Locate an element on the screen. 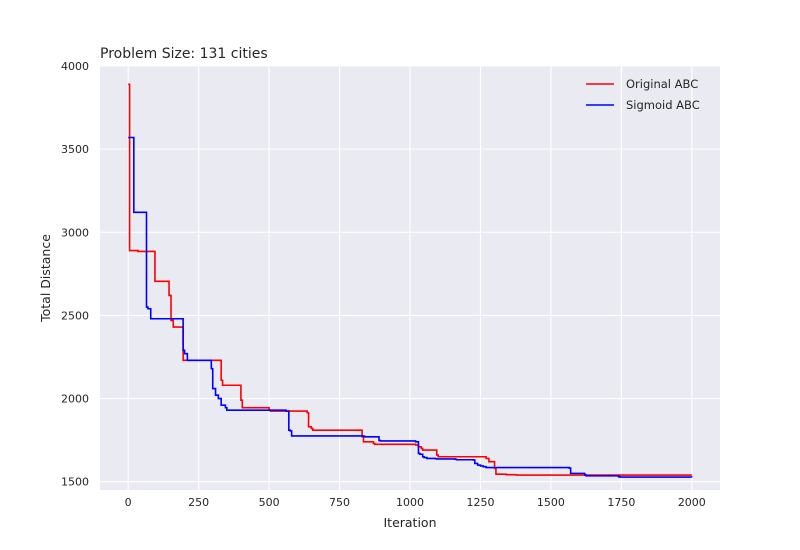  legend-label: Original ABC is located at coordinates (662, 84).